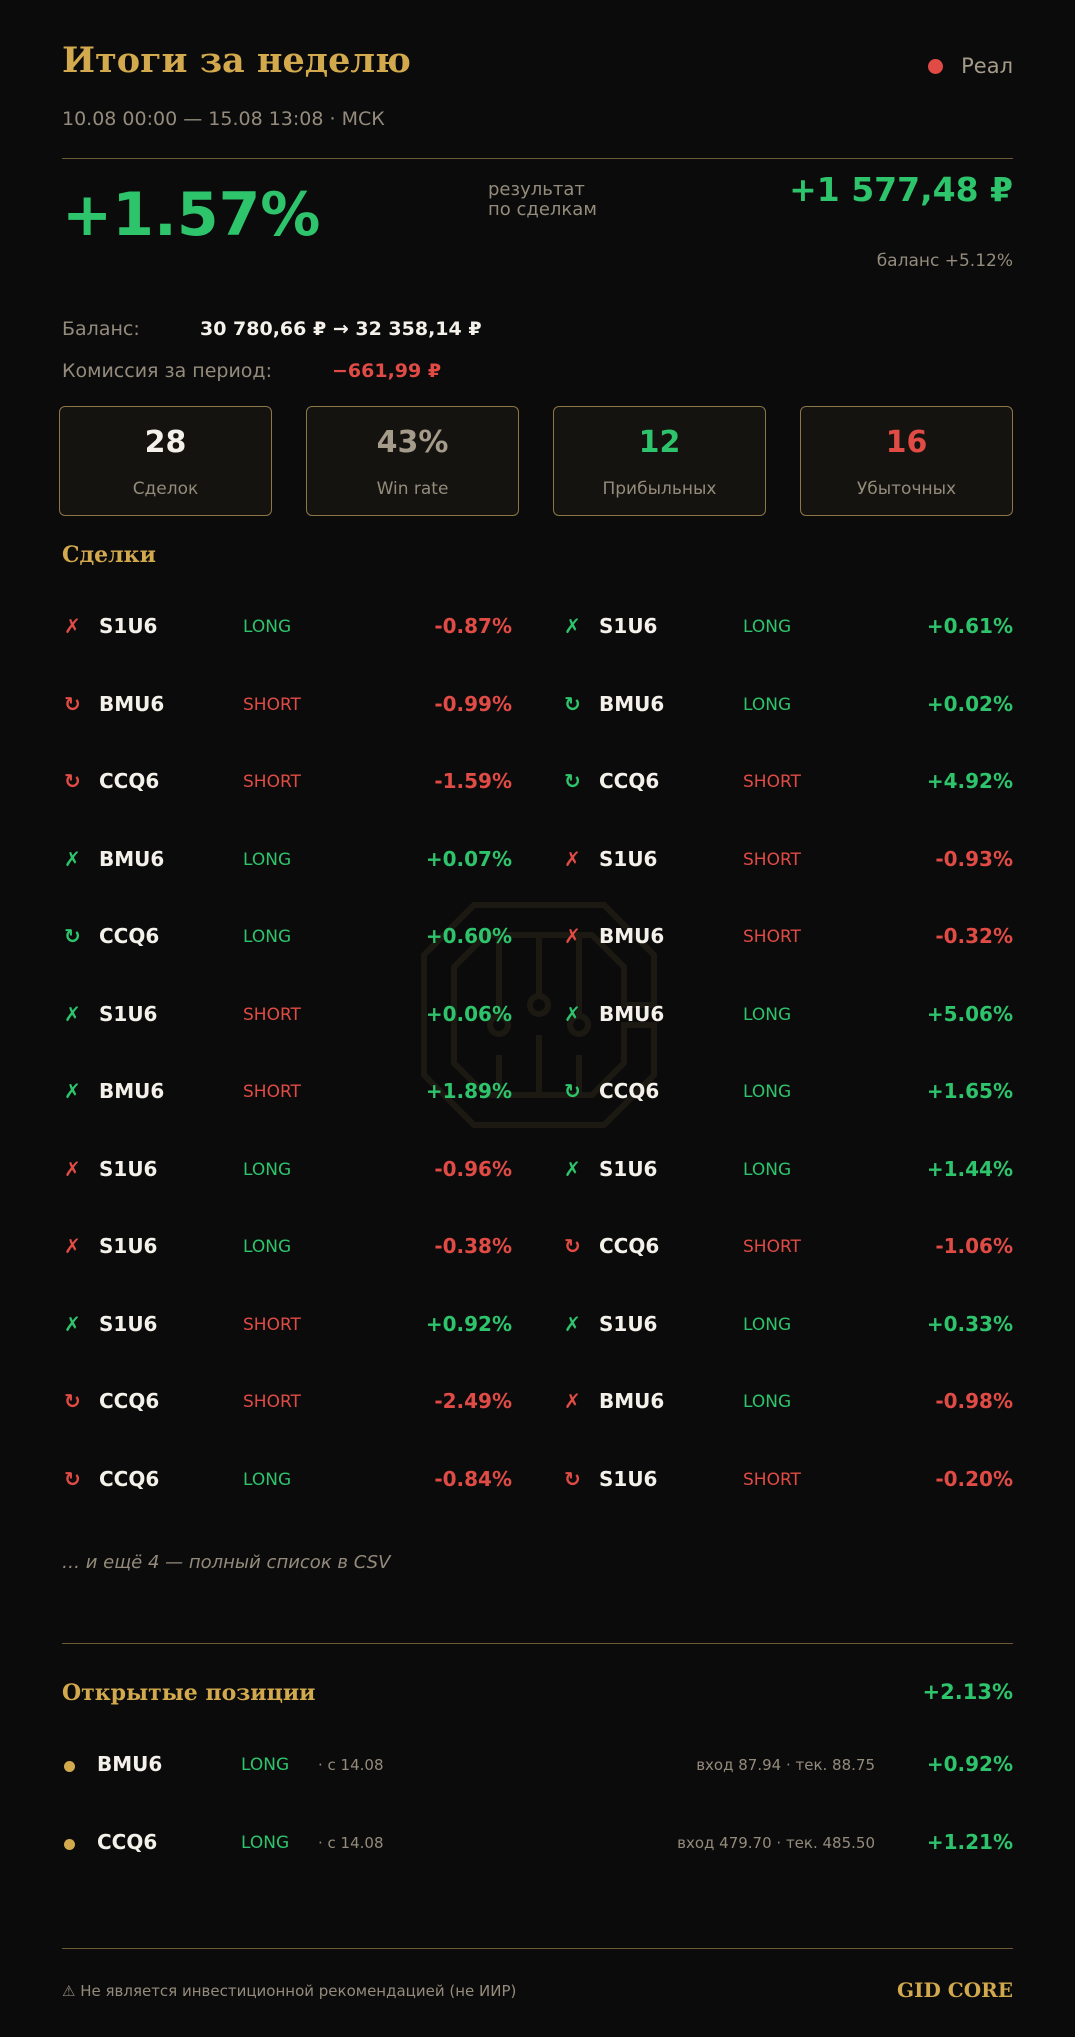 The height and width of the screenshot is (2037, 1075). I want to click on trade-percent: +0.61%, so click(969, 626).